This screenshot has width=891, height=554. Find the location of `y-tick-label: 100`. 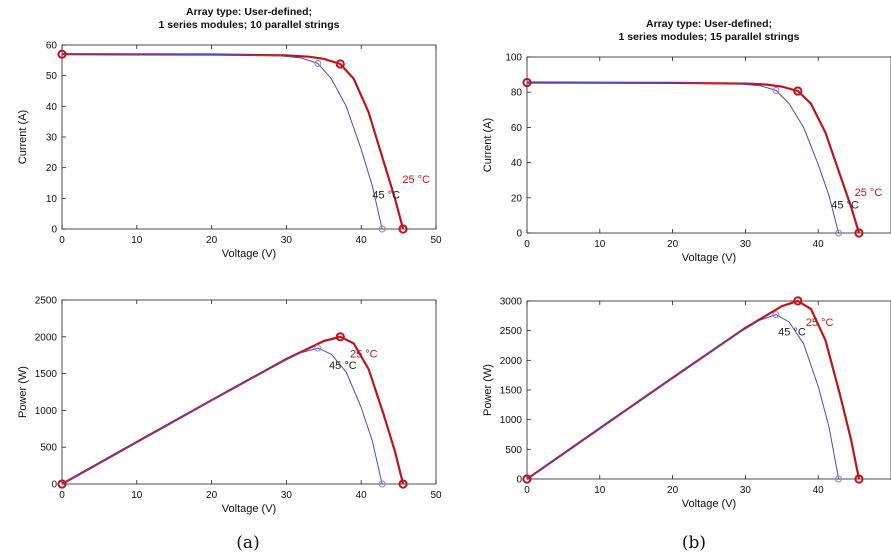

y-tick-label: 100 is located at coordinates (513, 58).